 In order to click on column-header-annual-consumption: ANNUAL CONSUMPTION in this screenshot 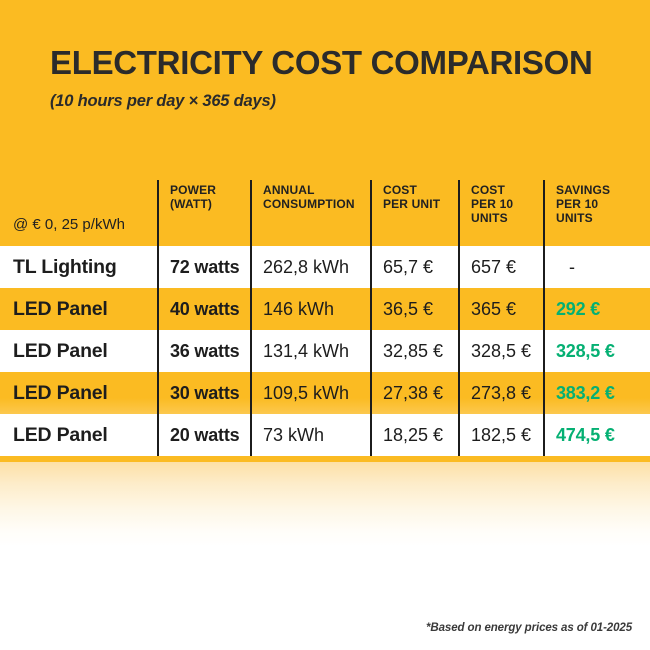, I will do `click(309, 197)`.